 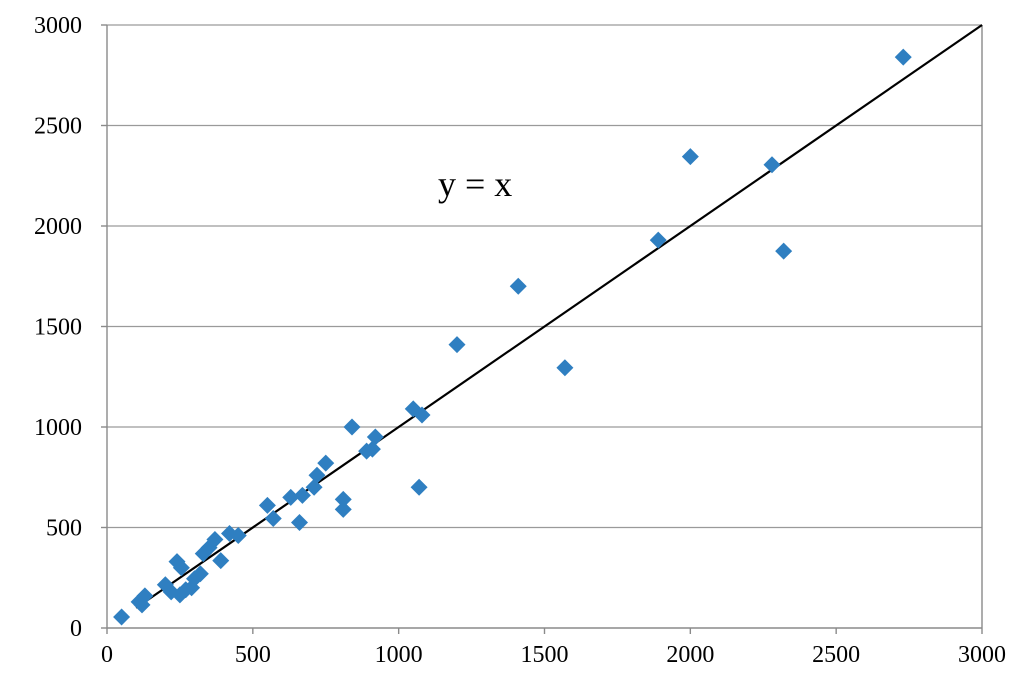 What do you see at coordinates (58, 428) in the screenshot?
I see `y-tick-label-1000: 1000` at bounding box center [58, 428].